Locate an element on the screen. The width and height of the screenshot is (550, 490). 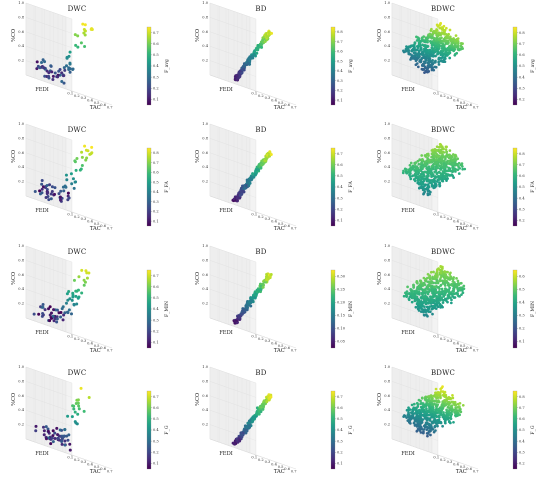
colorbar-tick-label: 0.3 is located at coordinates (340, 198).